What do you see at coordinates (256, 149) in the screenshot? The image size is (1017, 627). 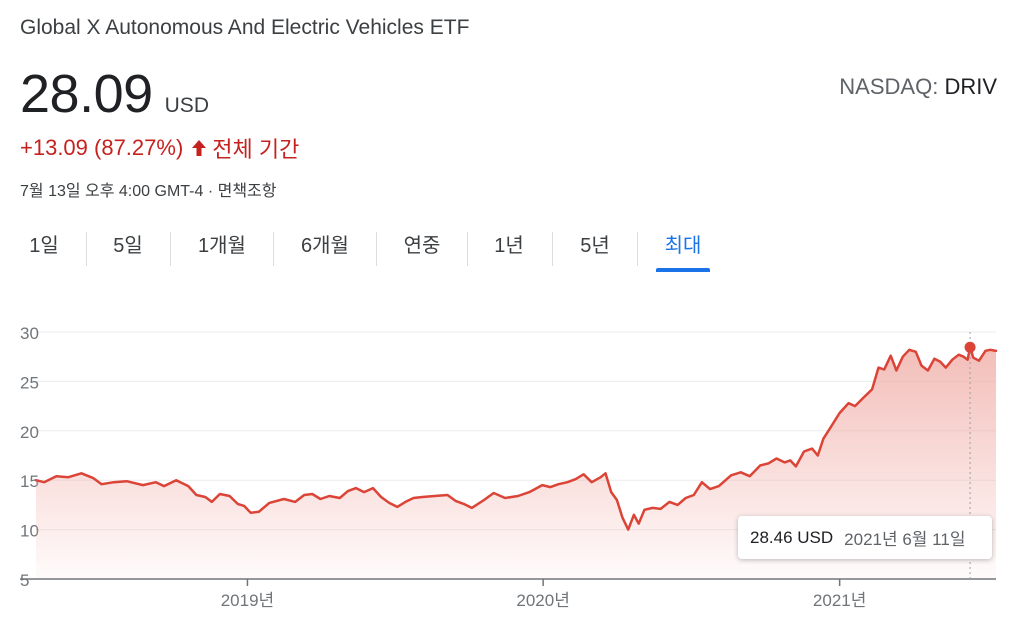 I see `change-period: 전체 기간` at bounding box center [256, 149].